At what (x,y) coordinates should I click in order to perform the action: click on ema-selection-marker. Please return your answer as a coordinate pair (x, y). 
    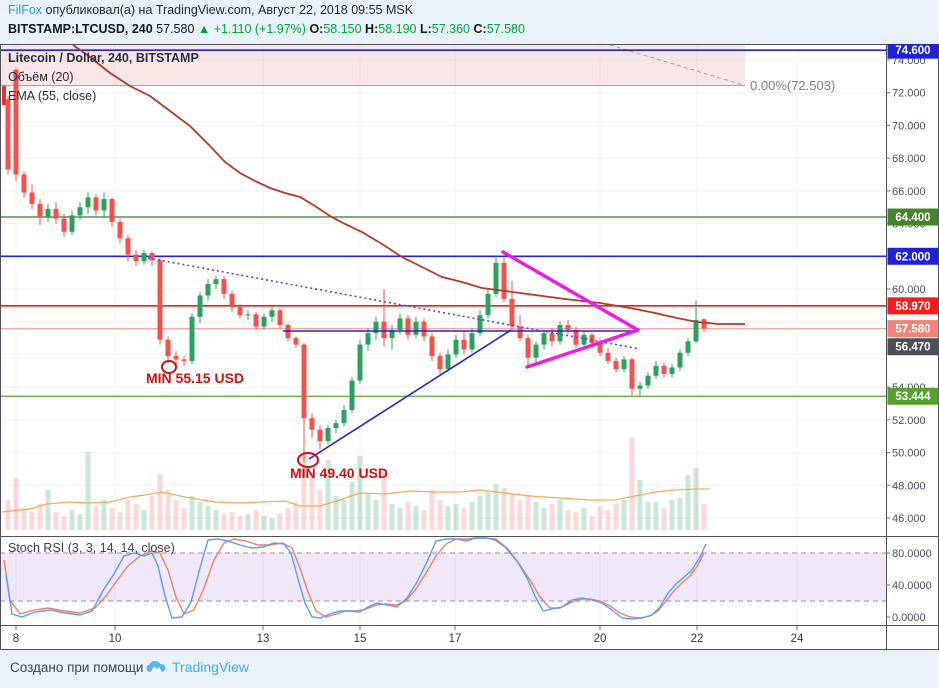
    Looking at the image, I should click on (4, 95).